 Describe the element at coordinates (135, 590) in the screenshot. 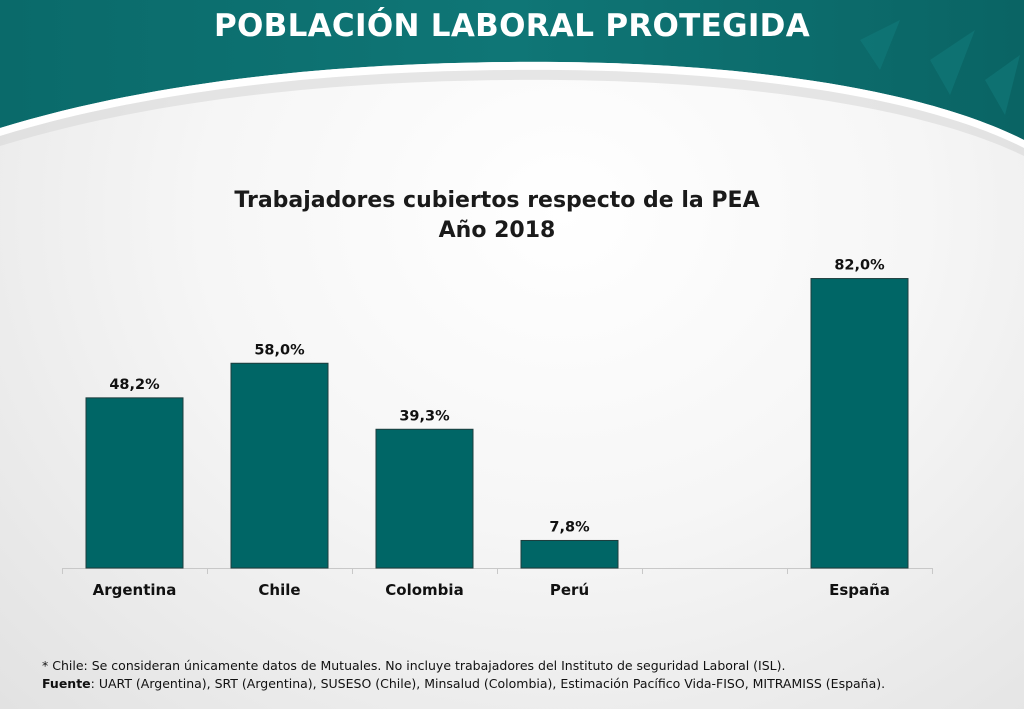

I see `x-tick-label: Argentina` at that location.